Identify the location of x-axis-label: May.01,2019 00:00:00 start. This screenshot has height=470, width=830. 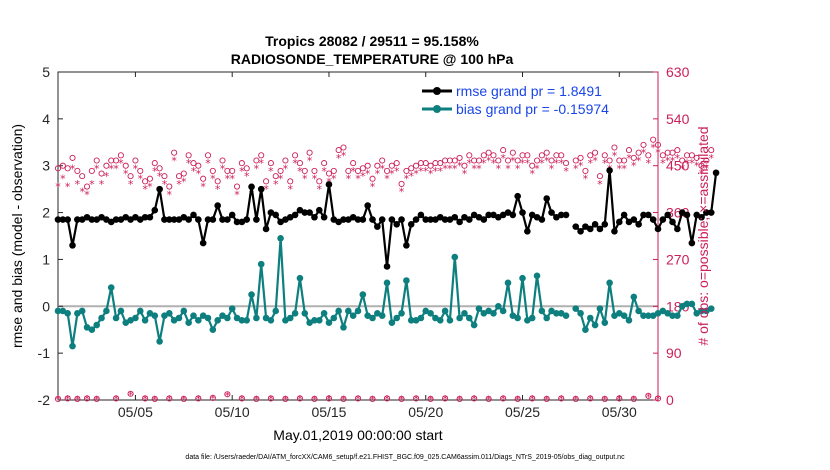
(358, 435).